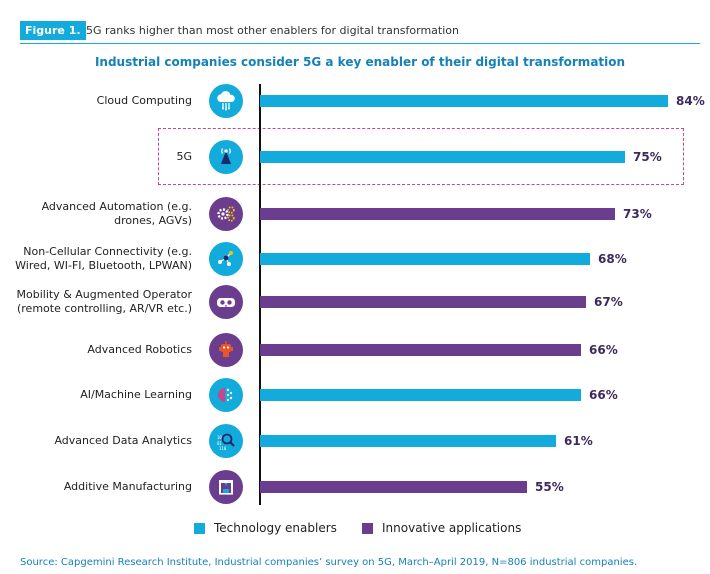  Describe the element at coordinates (53, 30) in the screenshot. I see `figure-tag: Figure 1.` at that location.